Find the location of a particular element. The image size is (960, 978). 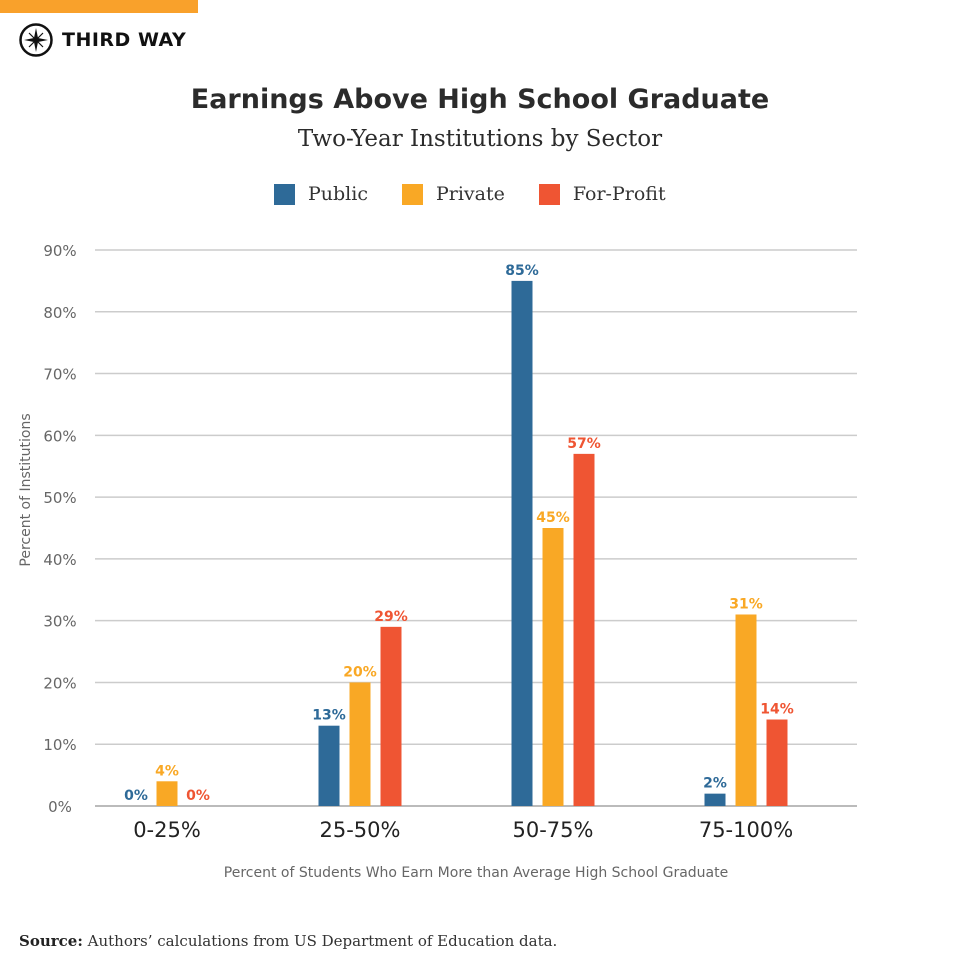

logo-text: THIRD WAY is located at coordinates (124, 40).